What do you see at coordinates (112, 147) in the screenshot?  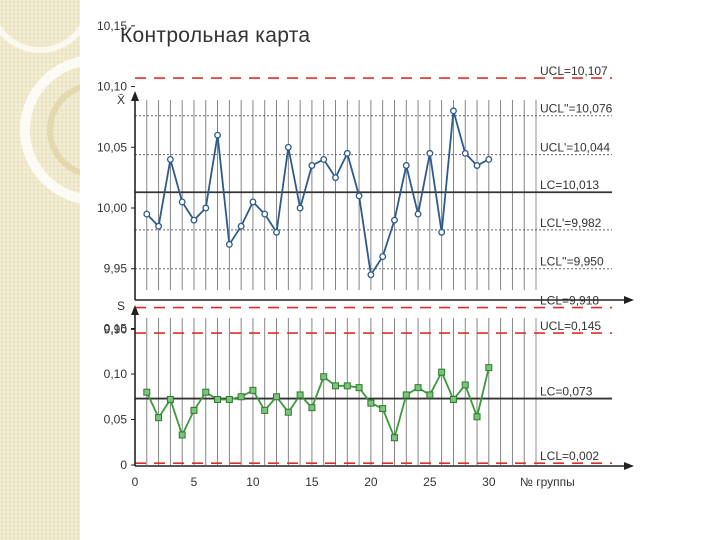 I see `xbar-ytick-label: 10,05` at bounding box center [112, 147].